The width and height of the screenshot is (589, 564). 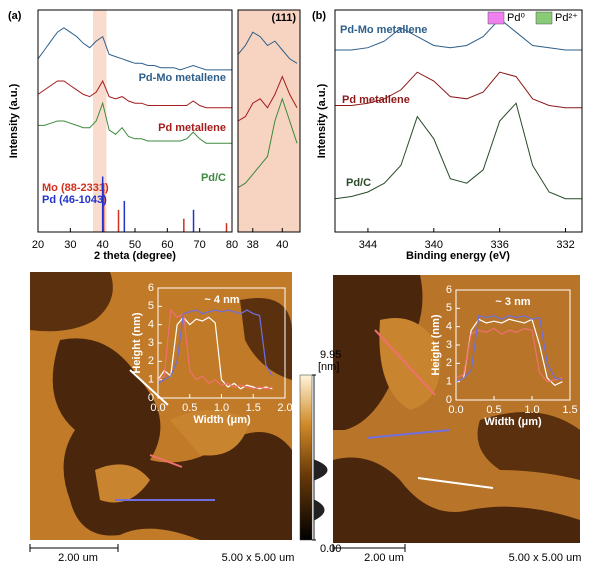 I want to click on x-tick-label: 336, so click(x=499, y=245).